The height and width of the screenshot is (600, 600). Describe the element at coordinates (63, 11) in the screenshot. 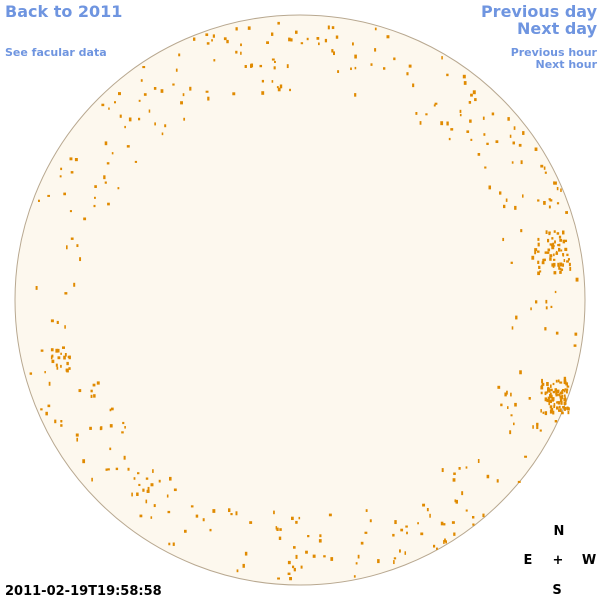

I see `back-year-link: Back to 2011` at that location.